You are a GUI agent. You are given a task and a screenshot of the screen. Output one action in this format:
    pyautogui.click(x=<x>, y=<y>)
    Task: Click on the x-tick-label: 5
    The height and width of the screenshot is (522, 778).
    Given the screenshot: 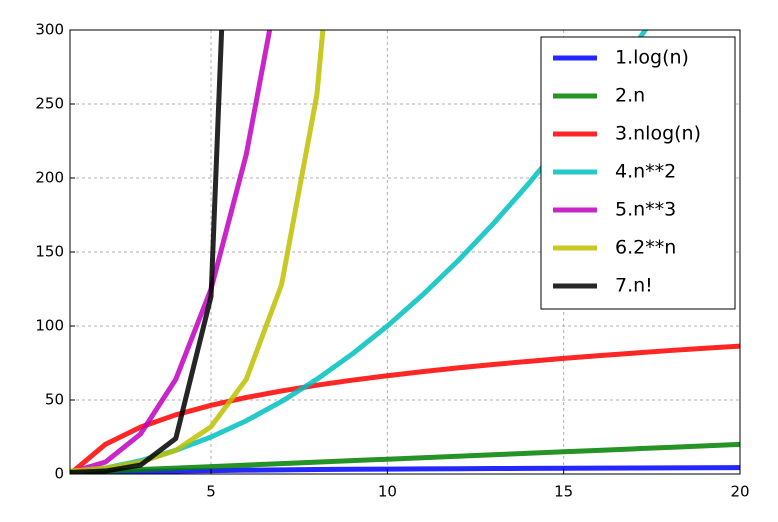 What is the action you would take?
    pyautogui.click(x=211, y=492)
    